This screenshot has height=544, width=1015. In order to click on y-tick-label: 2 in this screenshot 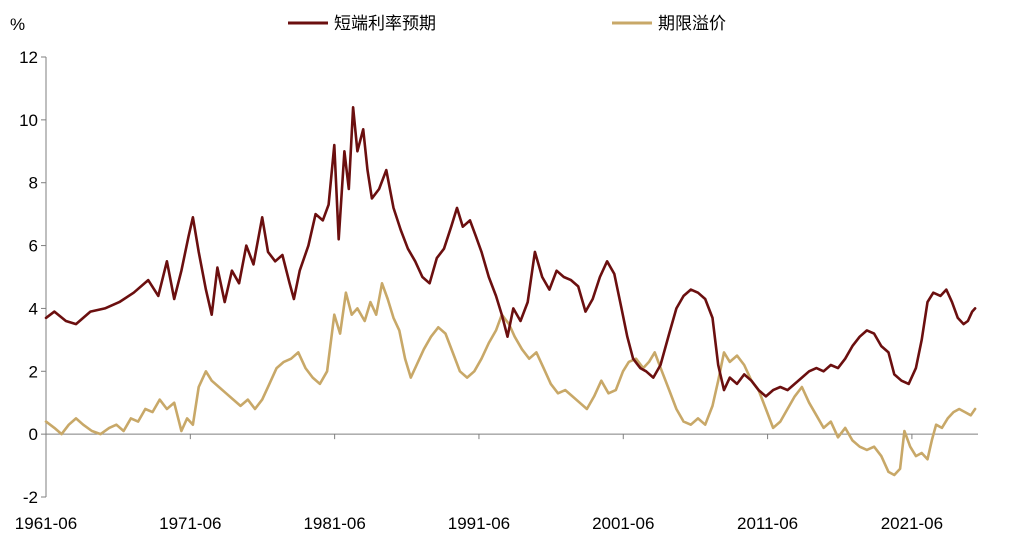, I will do `click(33, 371)`.